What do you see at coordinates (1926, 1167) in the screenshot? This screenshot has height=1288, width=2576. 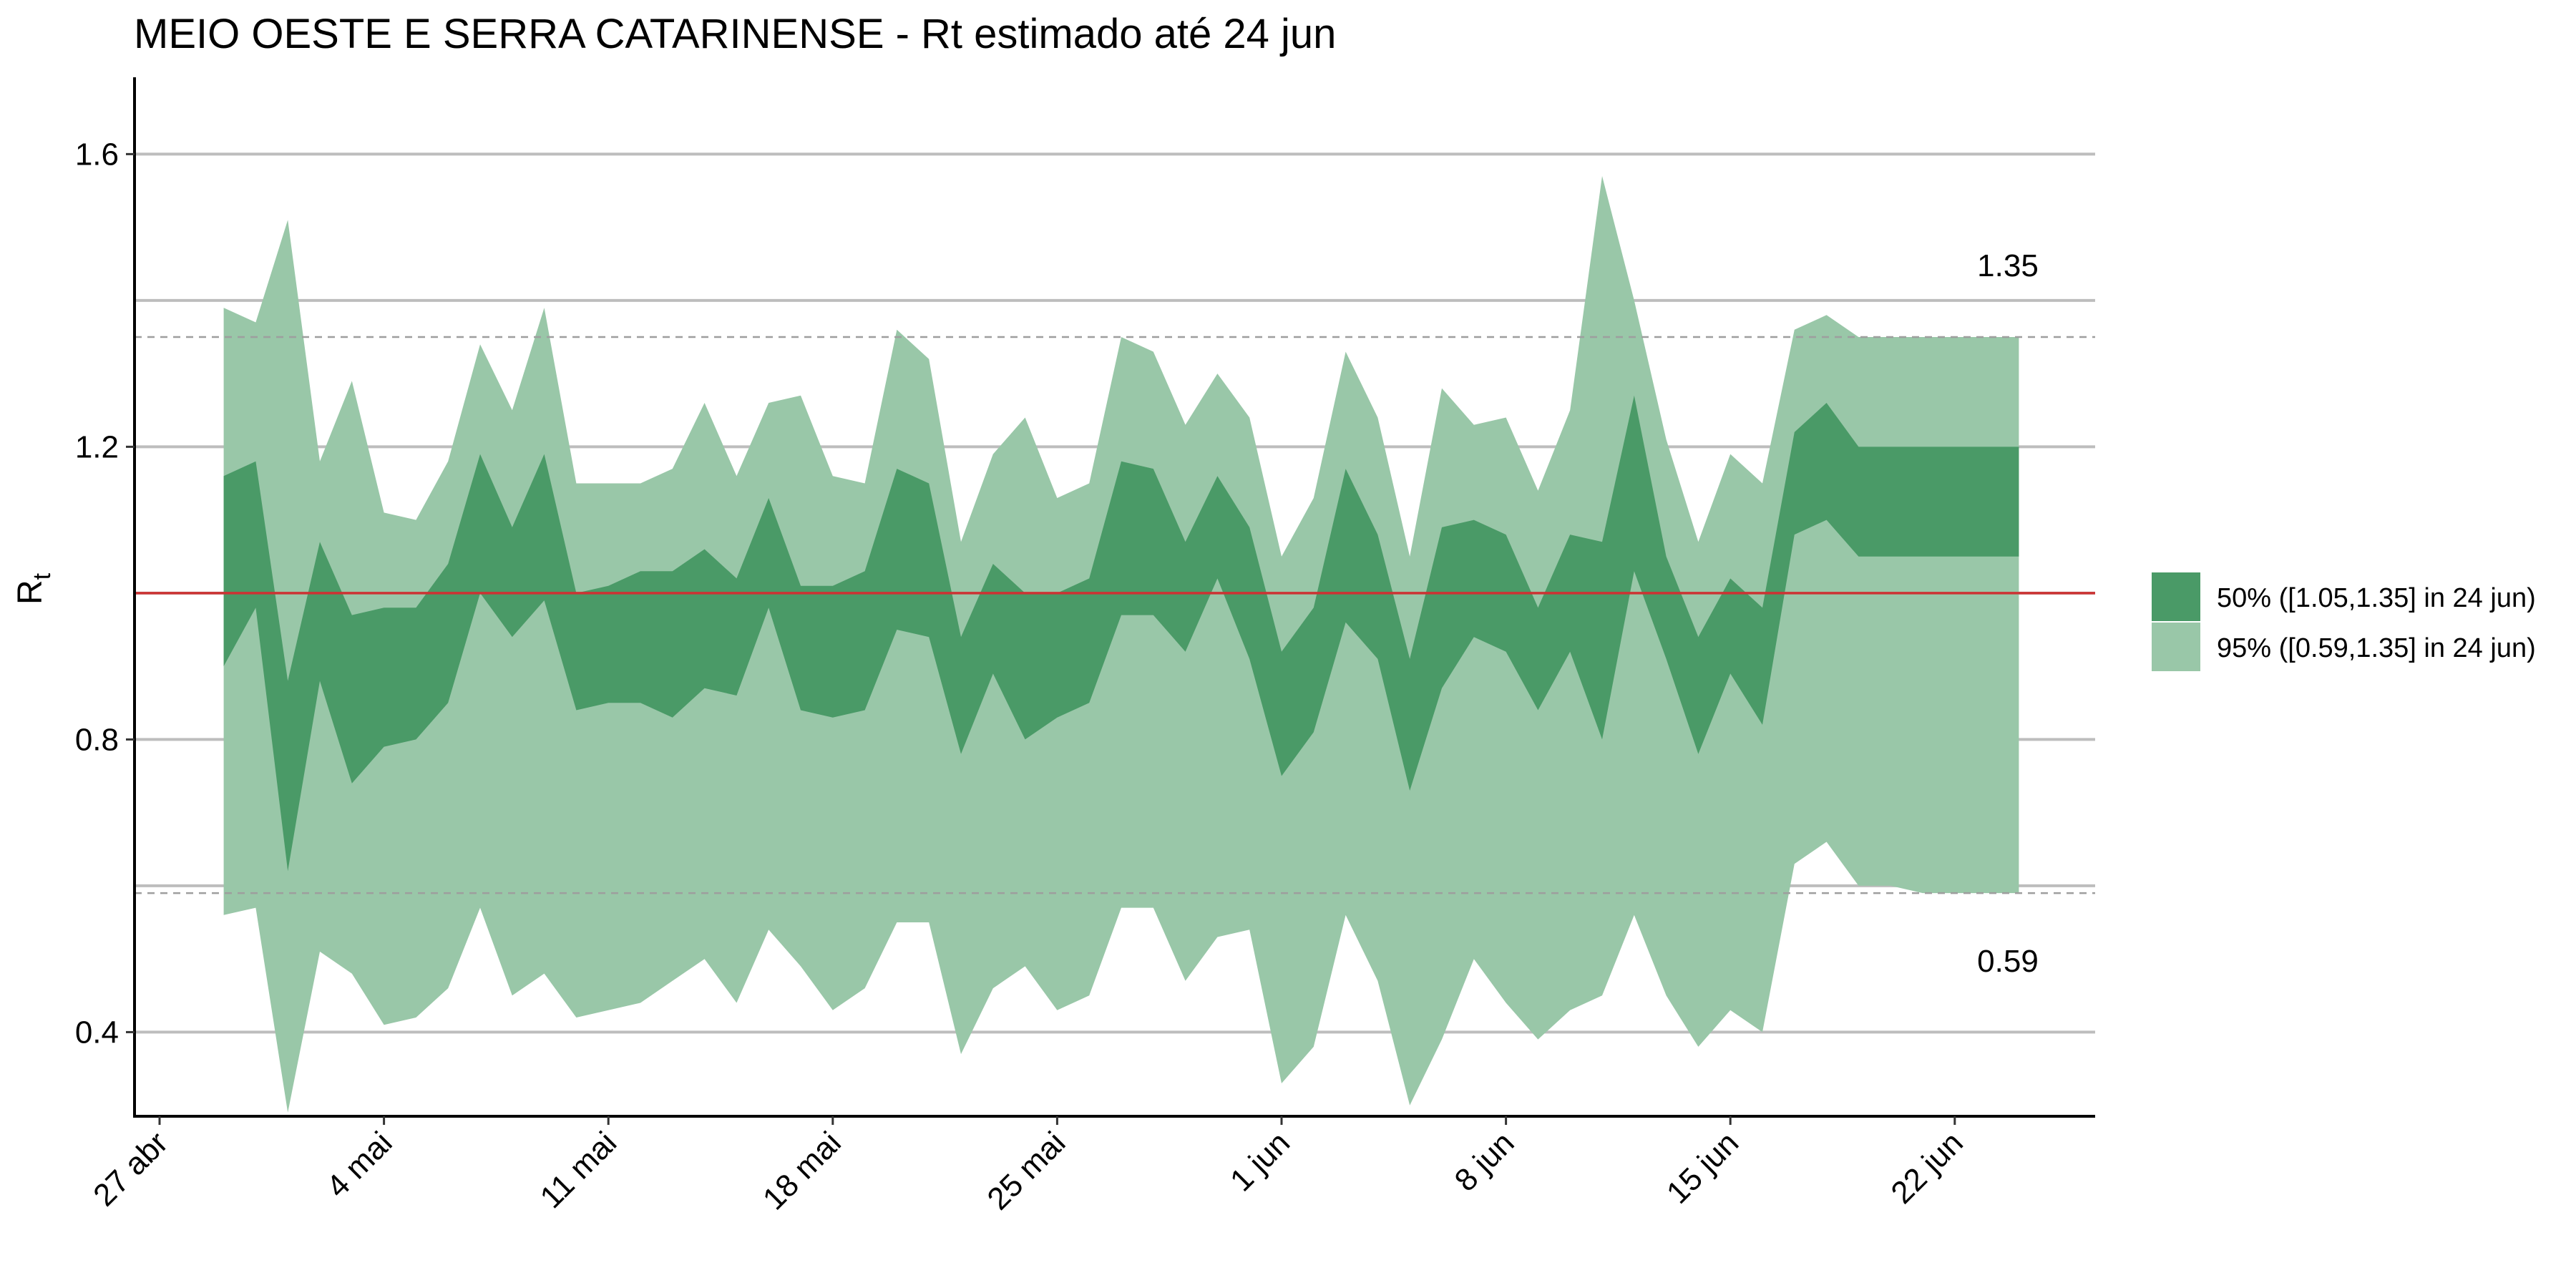 I see `x-tick-label: 22 jun` at bounding box center [1926, 1167].